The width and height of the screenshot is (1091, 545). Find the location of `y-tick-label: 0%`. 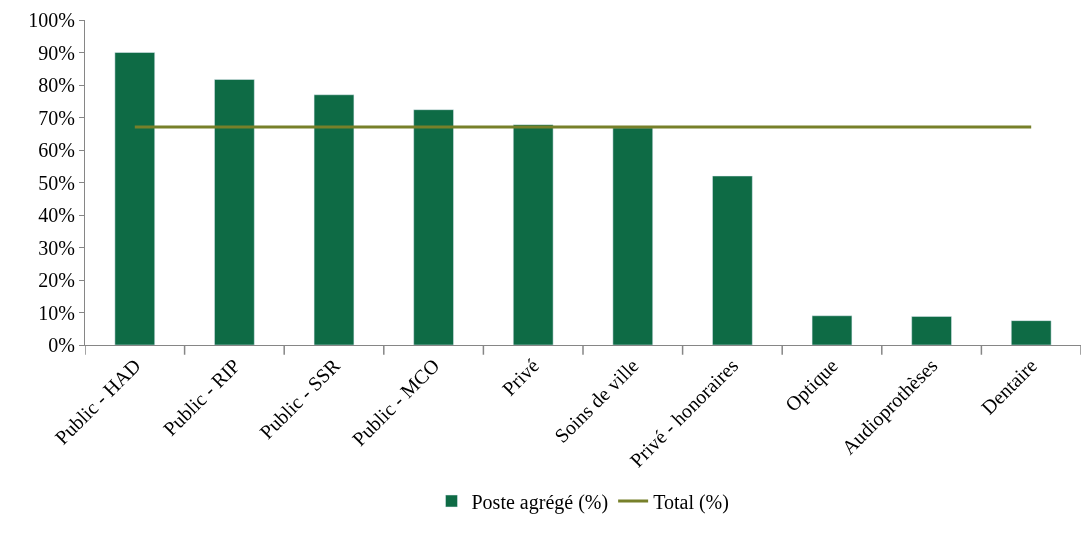

y-tick-label: 0% is located at coordinates (61, 345).